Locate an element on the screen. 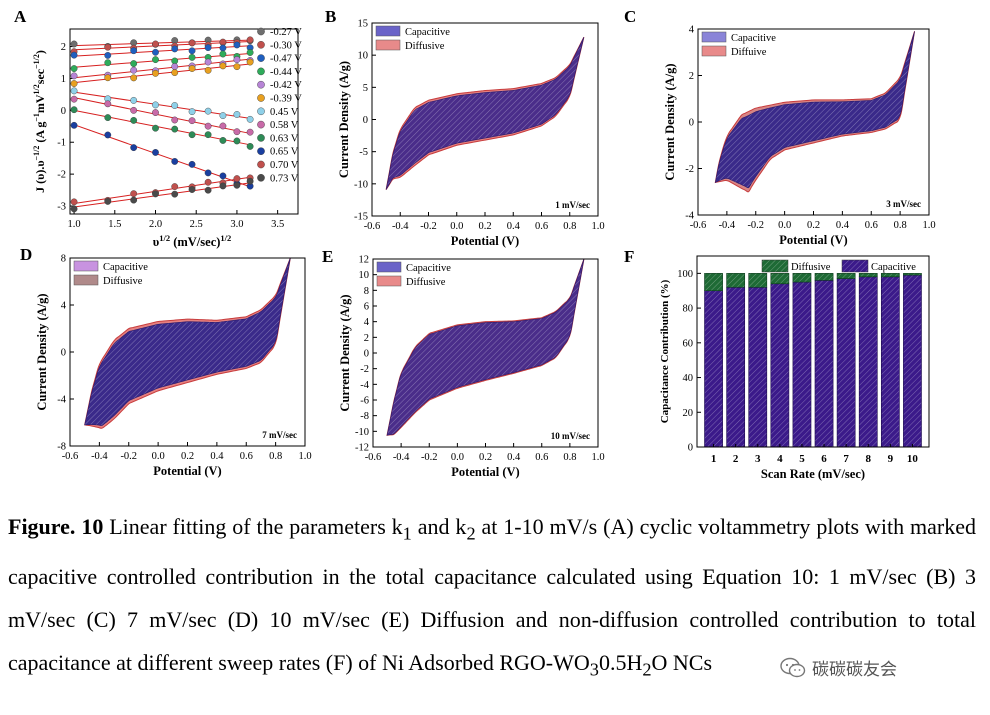  y-axis-label: Capacitance Contribution (%) is located at coordinates (665, 351).